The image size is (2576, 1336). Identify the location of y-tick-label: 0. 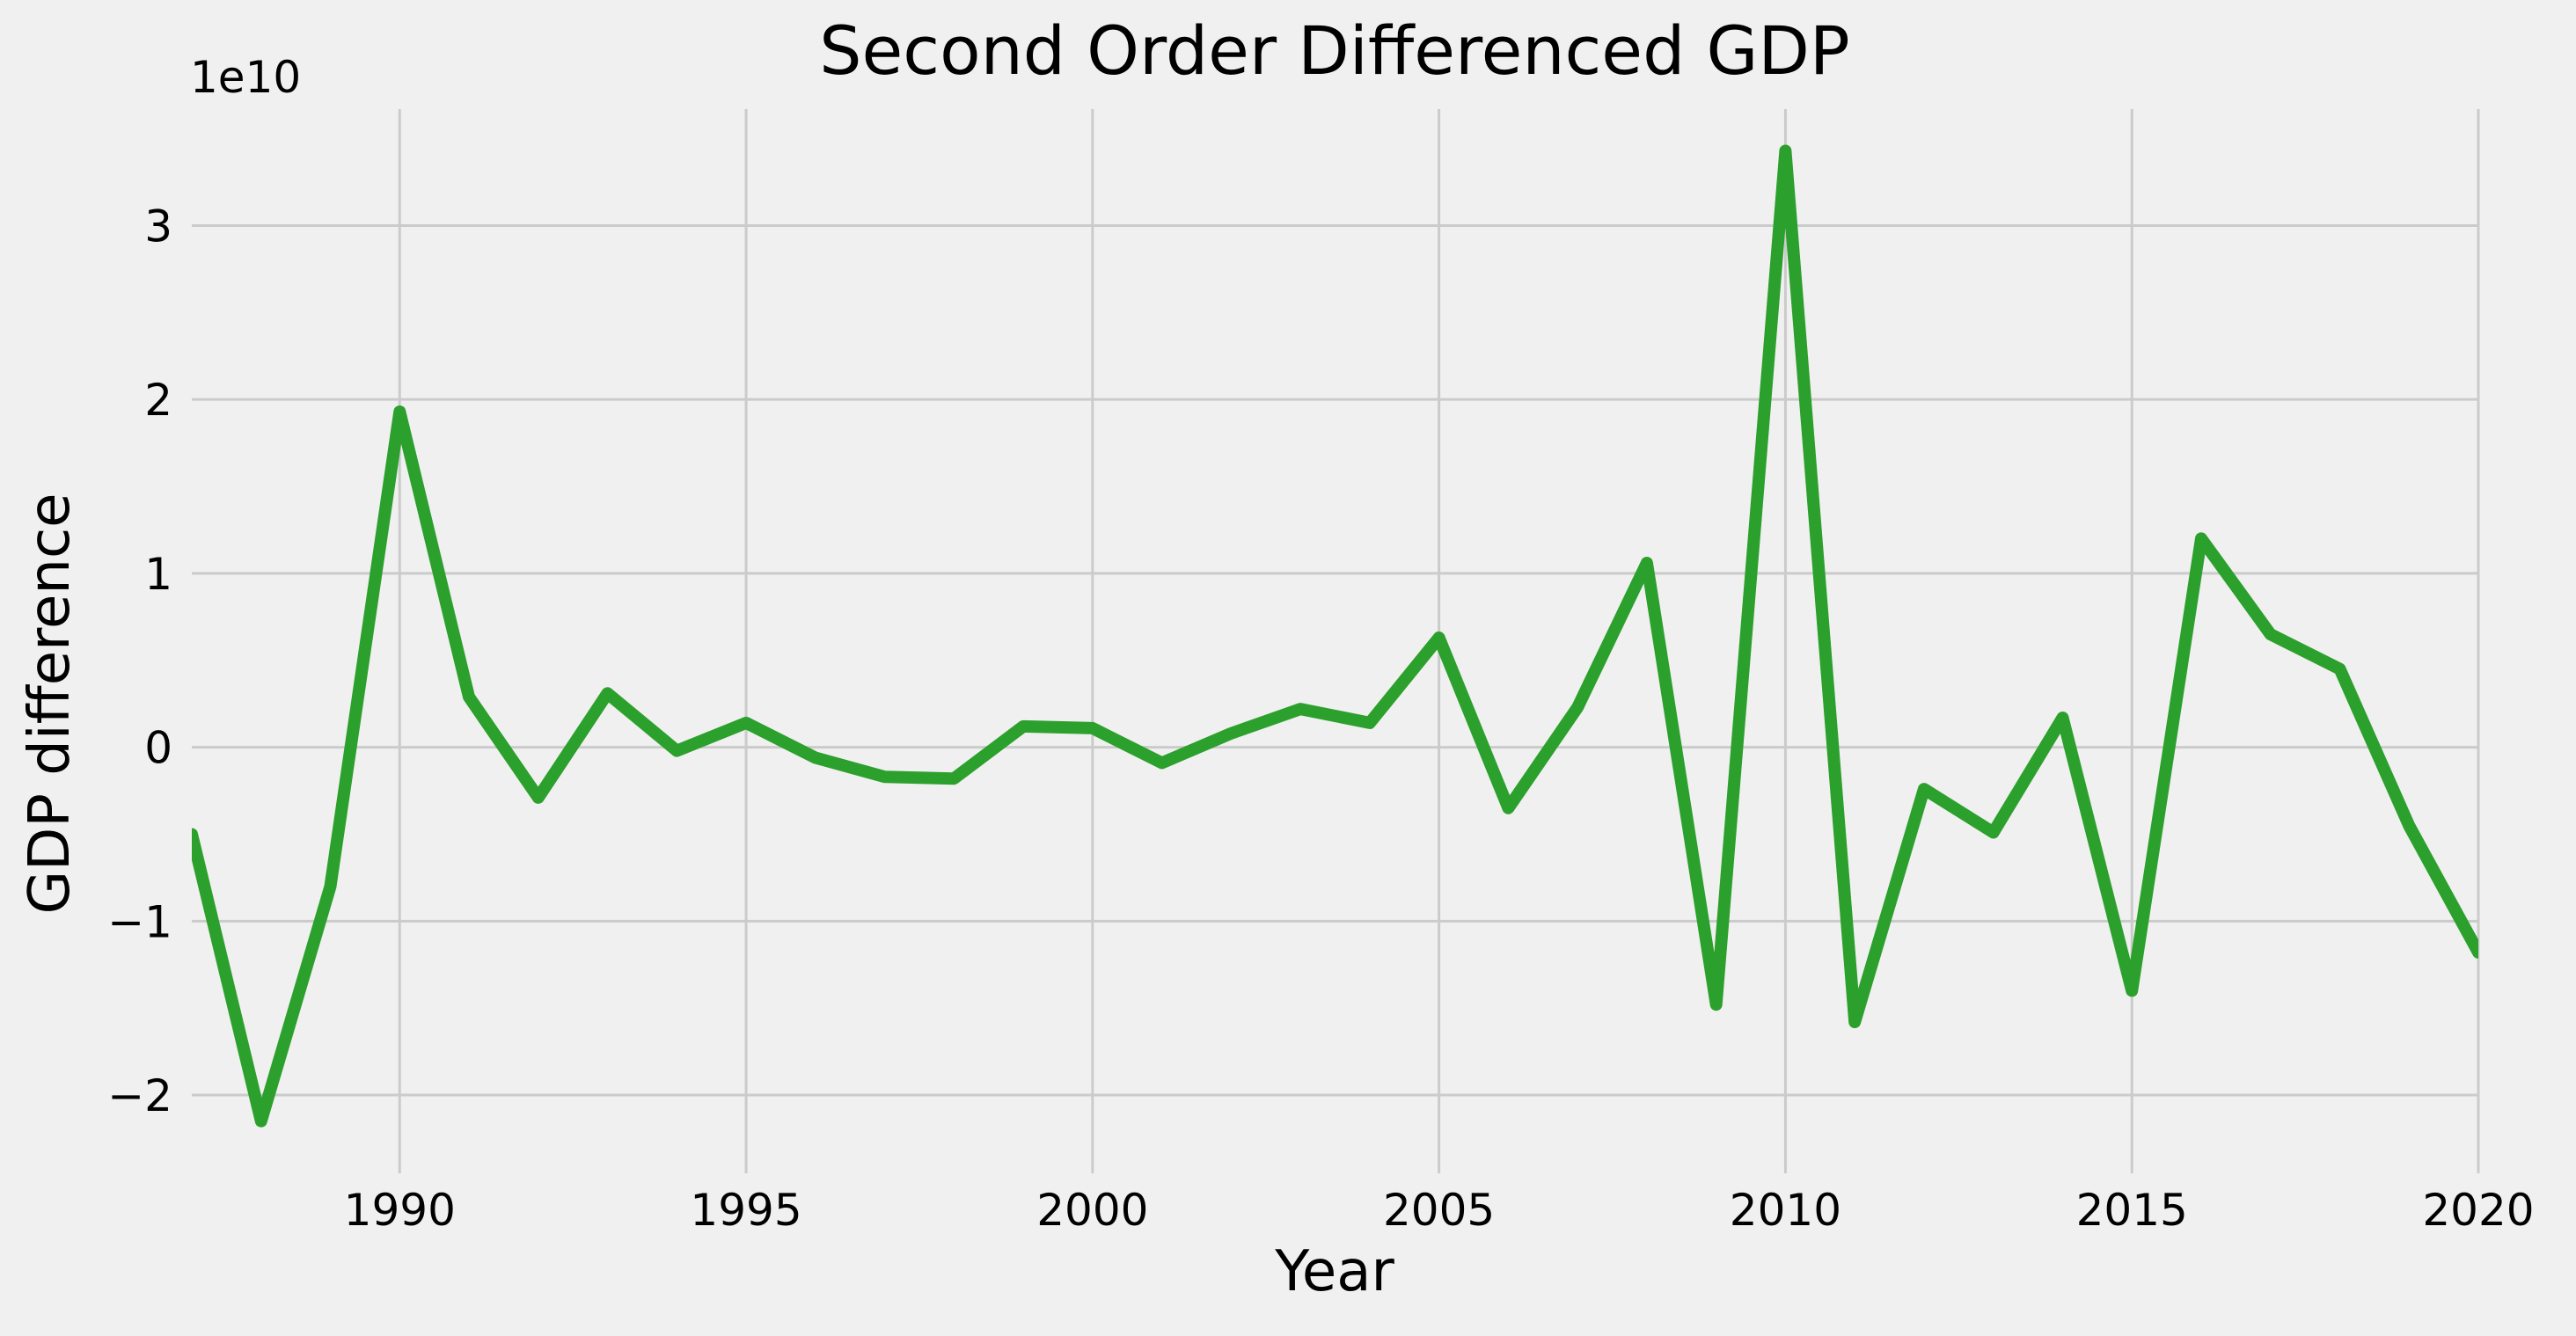
(158, 749).